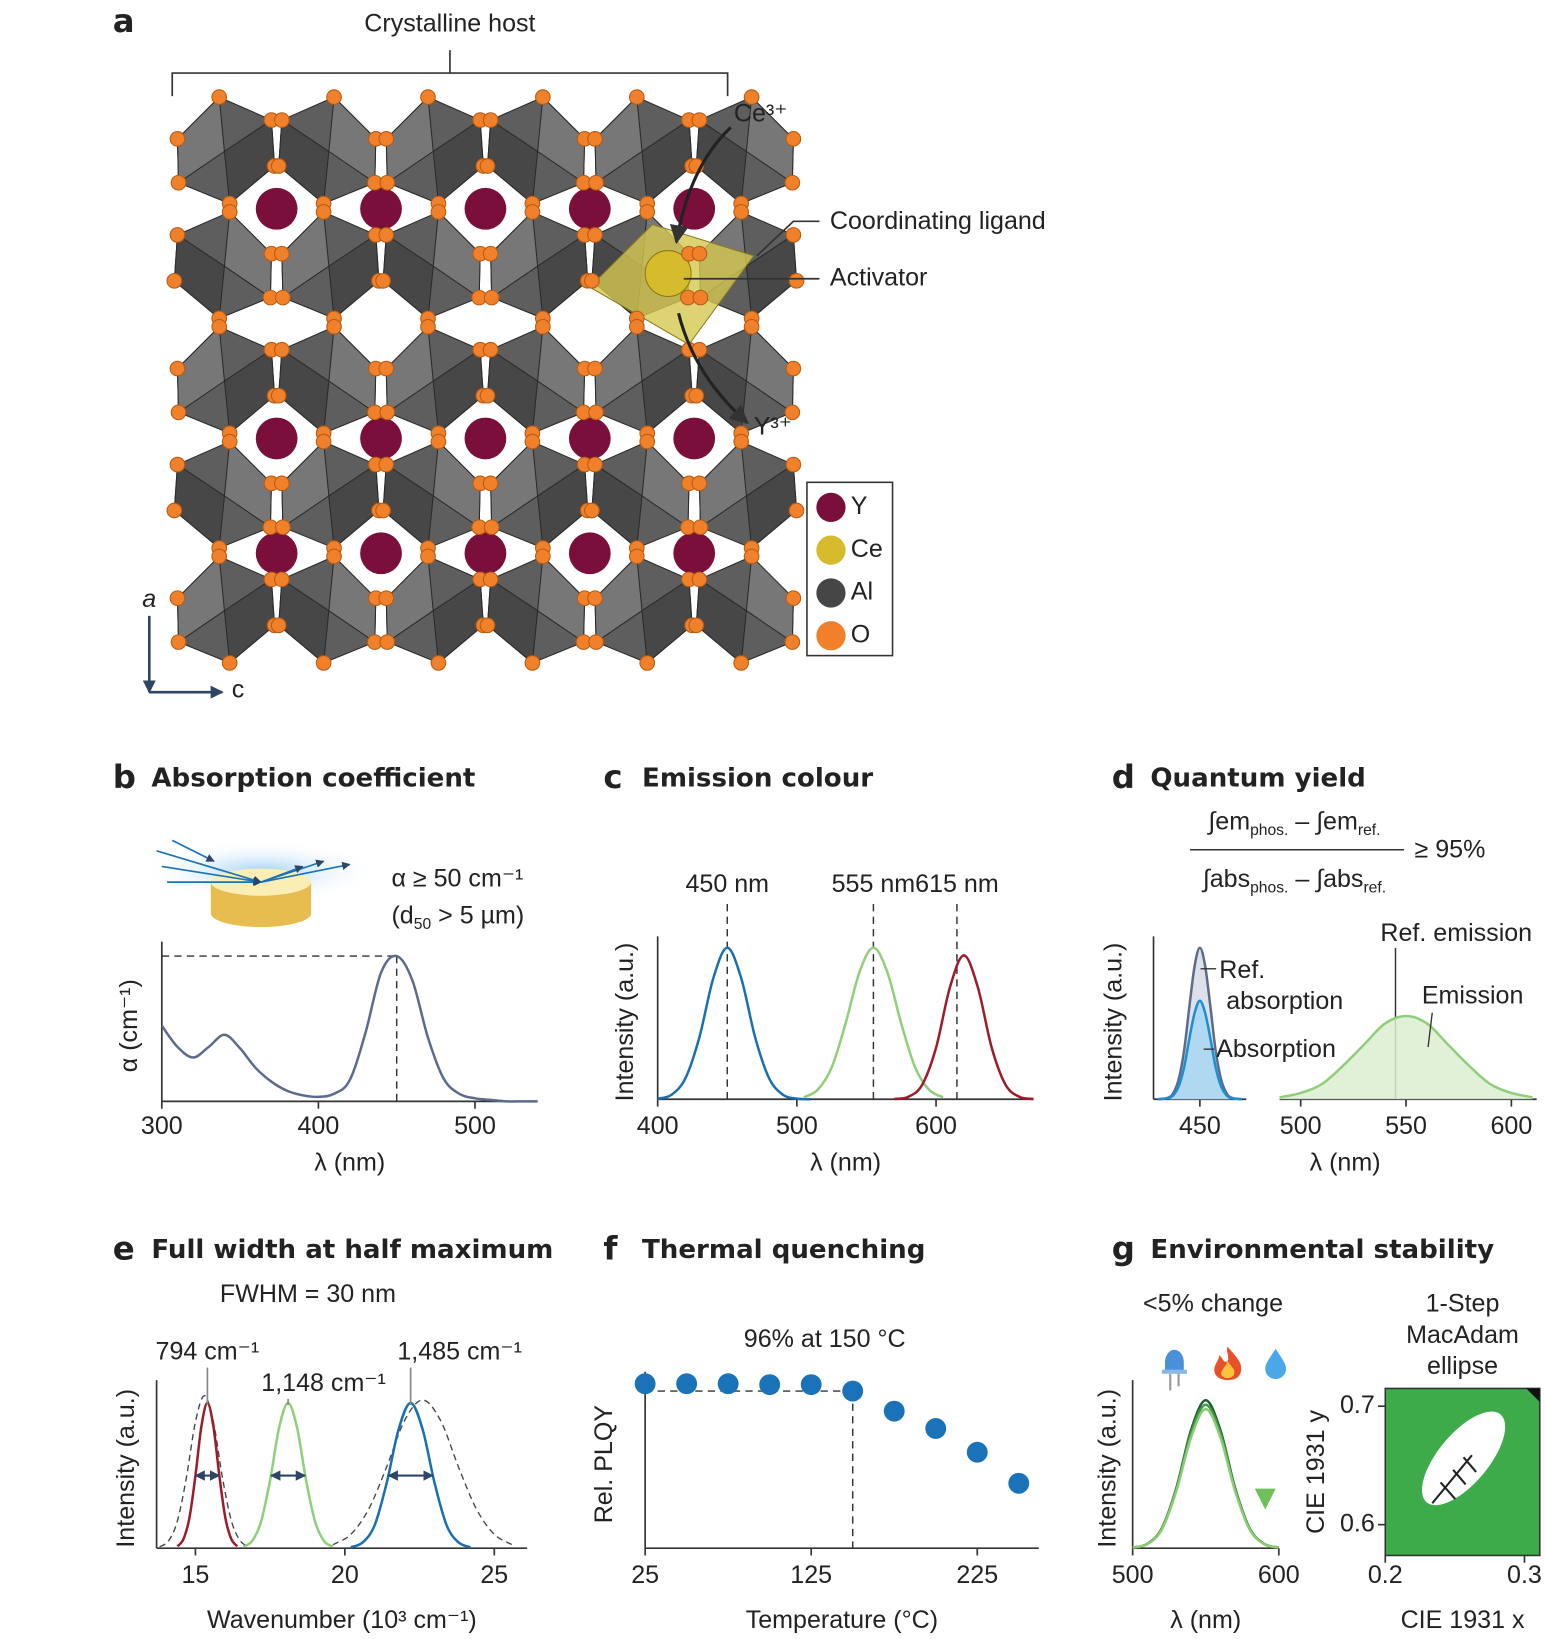 Image resolution: width=1545 pixels, height=1639 pixels. What do you see at coordinates (1323, 821) in the screenshot?
I see `formula-numerator-part: – ∫em` at bounding box center [1323, 821].